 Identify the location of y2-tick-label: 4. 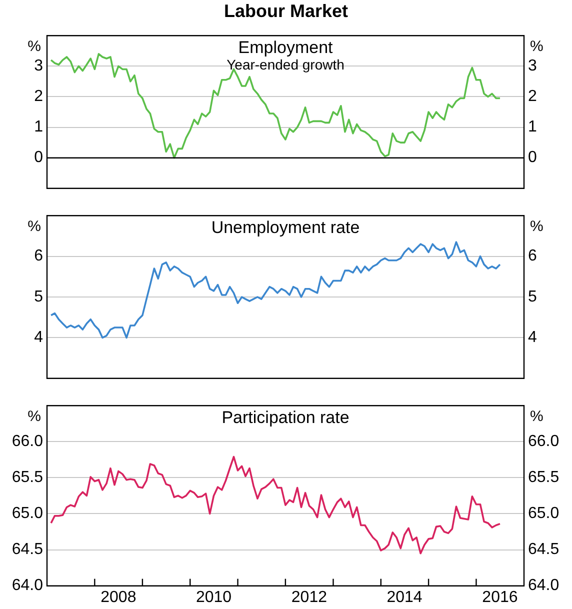
(532, 337).